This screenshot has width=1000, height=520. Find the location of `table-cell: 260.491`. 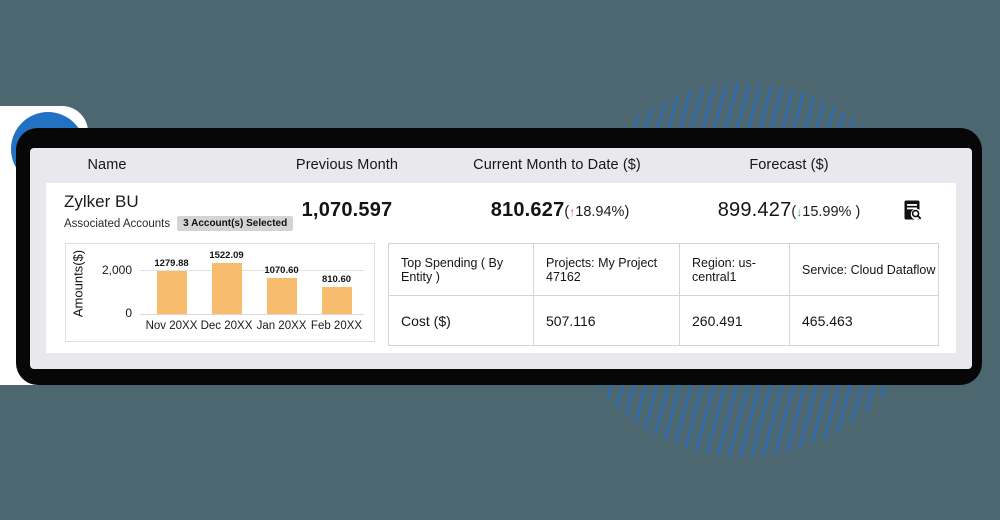

table-cell: 260.491 is located at coordinates (734, 320).